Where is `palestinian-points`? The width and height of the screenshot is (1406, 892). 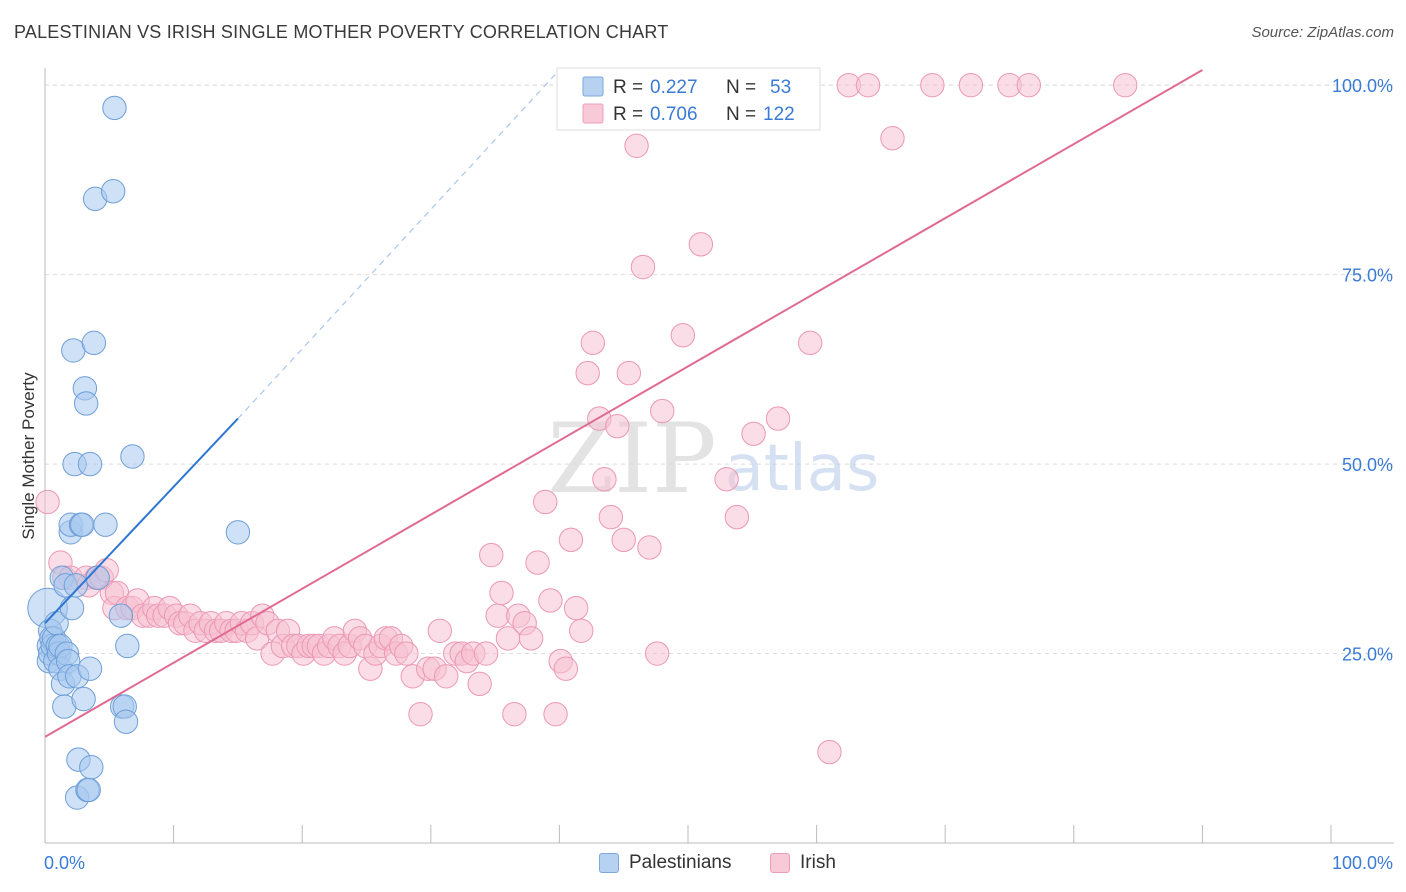
palestinian-points is located at coordinates (139, 452).